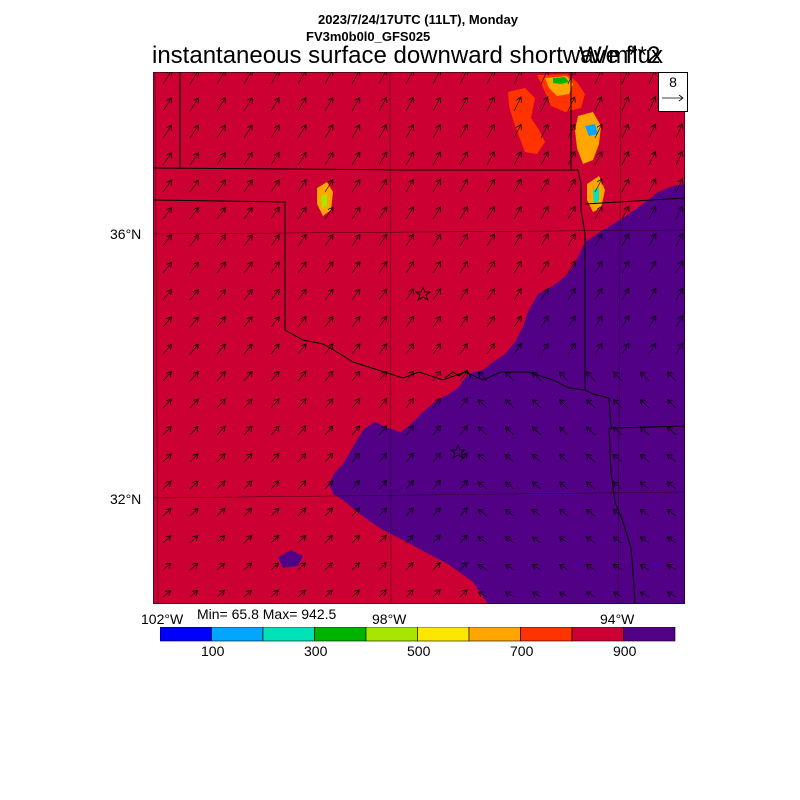 The image size is (800, 800). Describe the element at coordinates (522, 651) in the screenshot. I see `colorbar-tick-label: 700` at that location.